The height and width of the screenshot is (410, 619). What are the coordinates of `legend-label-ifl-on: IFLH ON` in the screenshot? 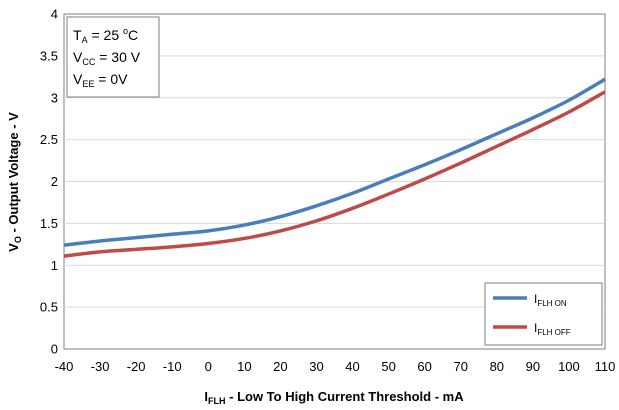 It's located at (550, 300).